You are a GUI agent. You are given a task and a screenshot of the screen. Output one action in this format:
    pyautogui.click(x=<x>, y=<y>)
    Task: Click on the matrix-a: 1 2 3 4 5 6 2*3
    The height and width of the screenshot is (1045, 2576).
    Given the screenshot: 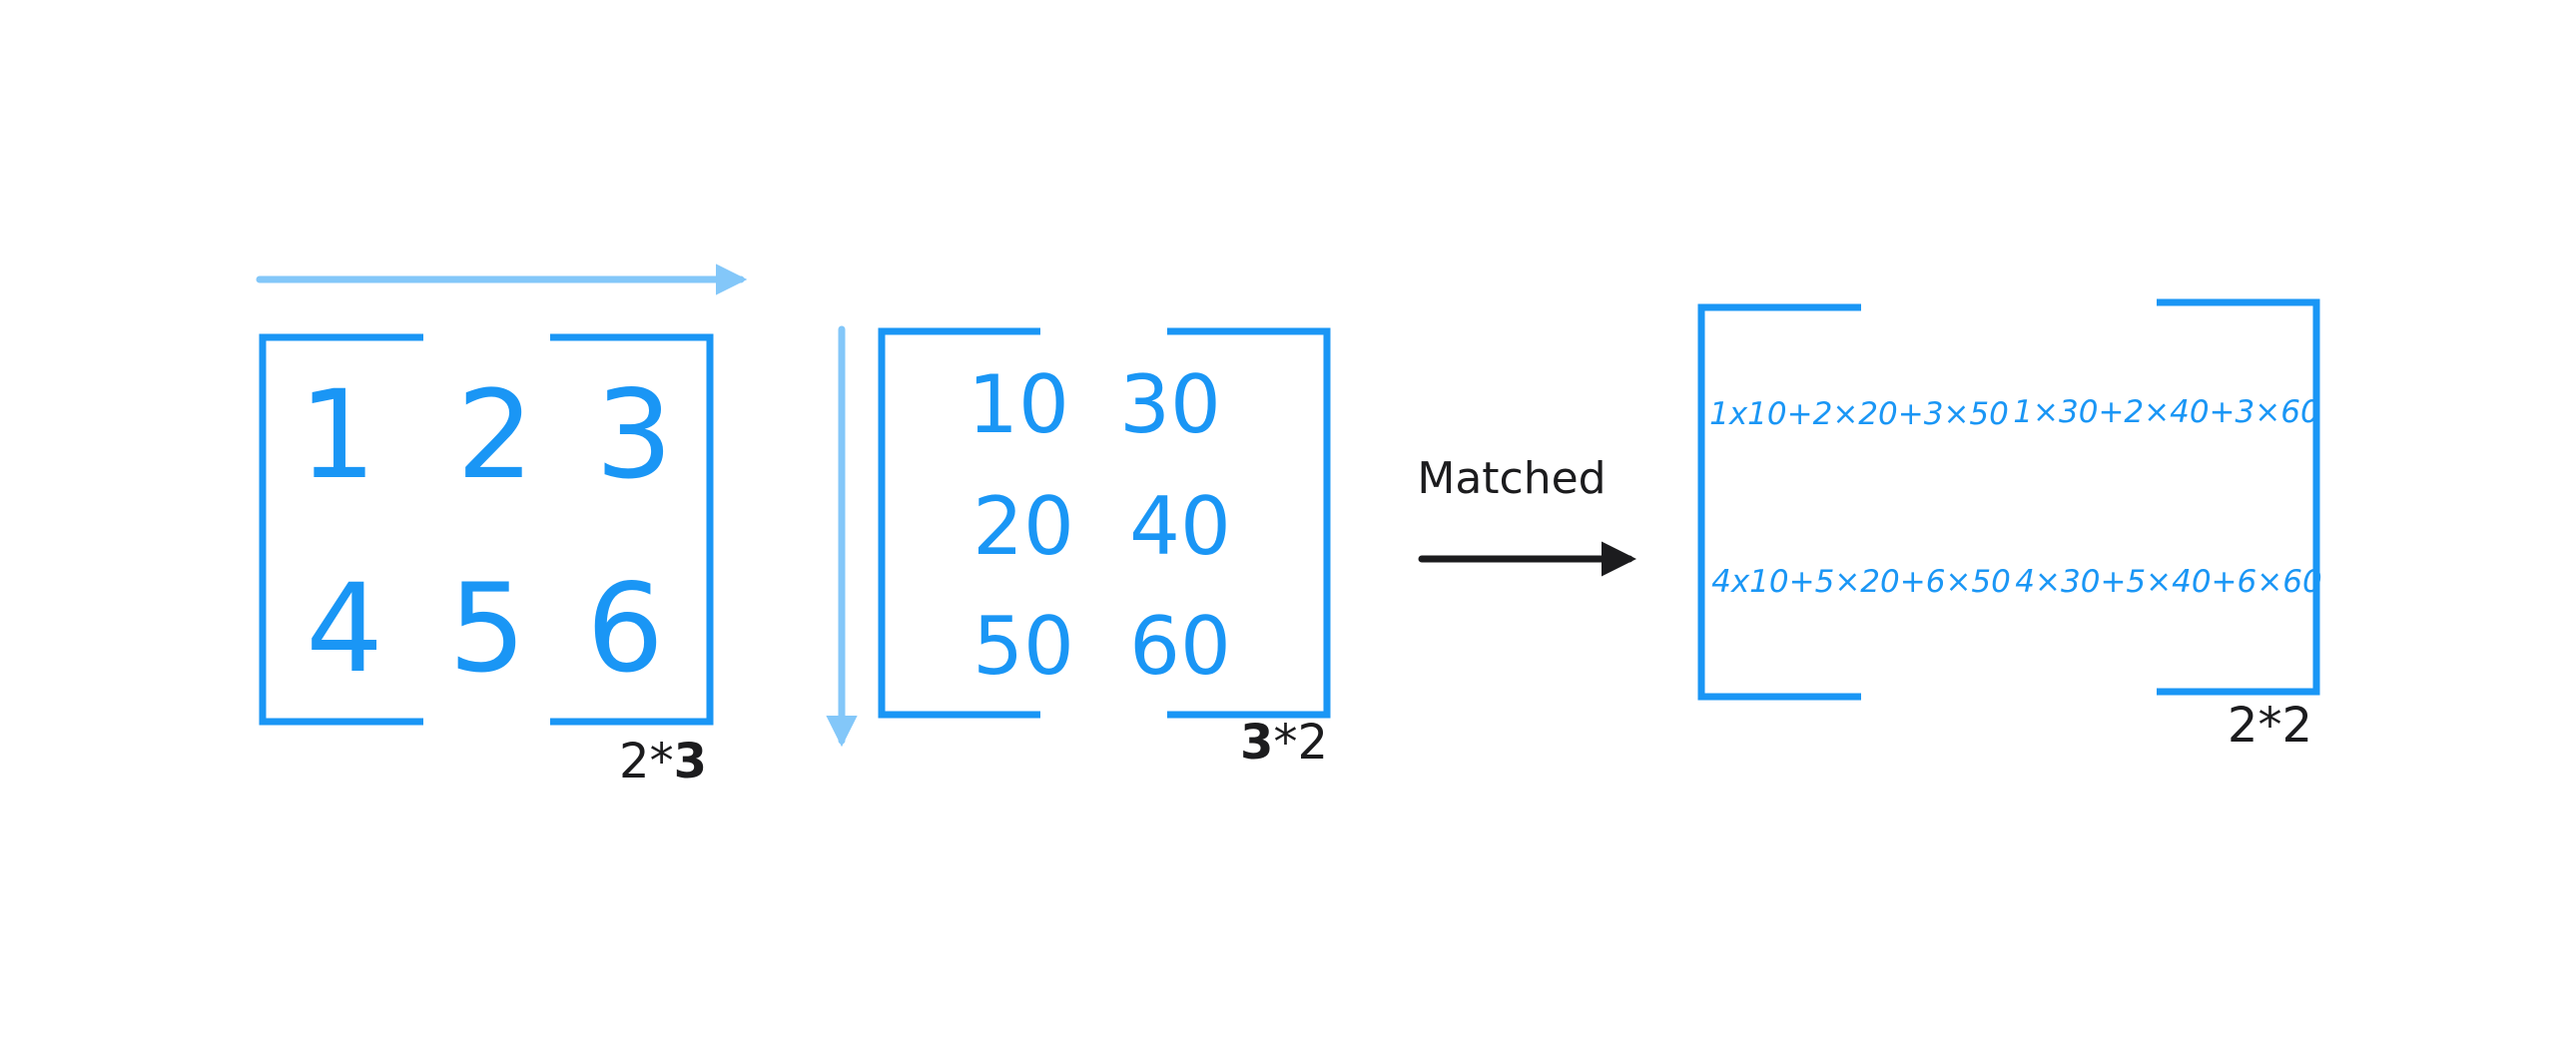 What is the action you would take?
    pyautogui.click(x=486, y=561)
    